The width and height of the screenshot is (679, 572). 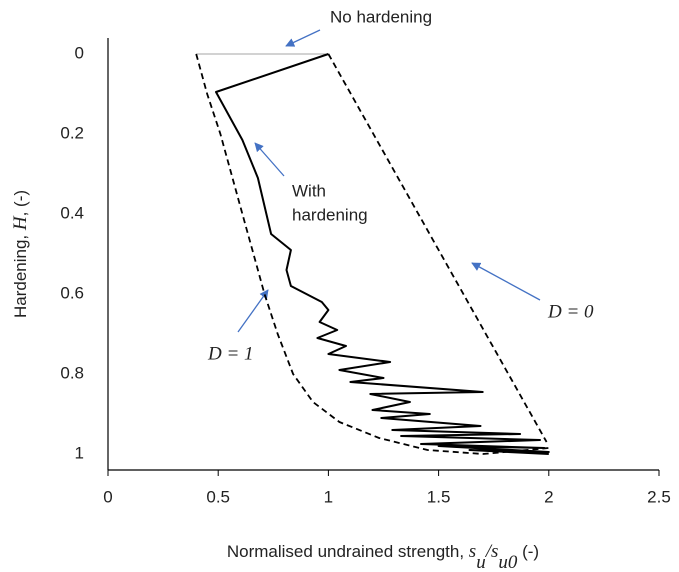 What do you see at coordinates (328, 496) in the screenshot?
I see `x-tick-label: 1` at bounding box center [328, 496].